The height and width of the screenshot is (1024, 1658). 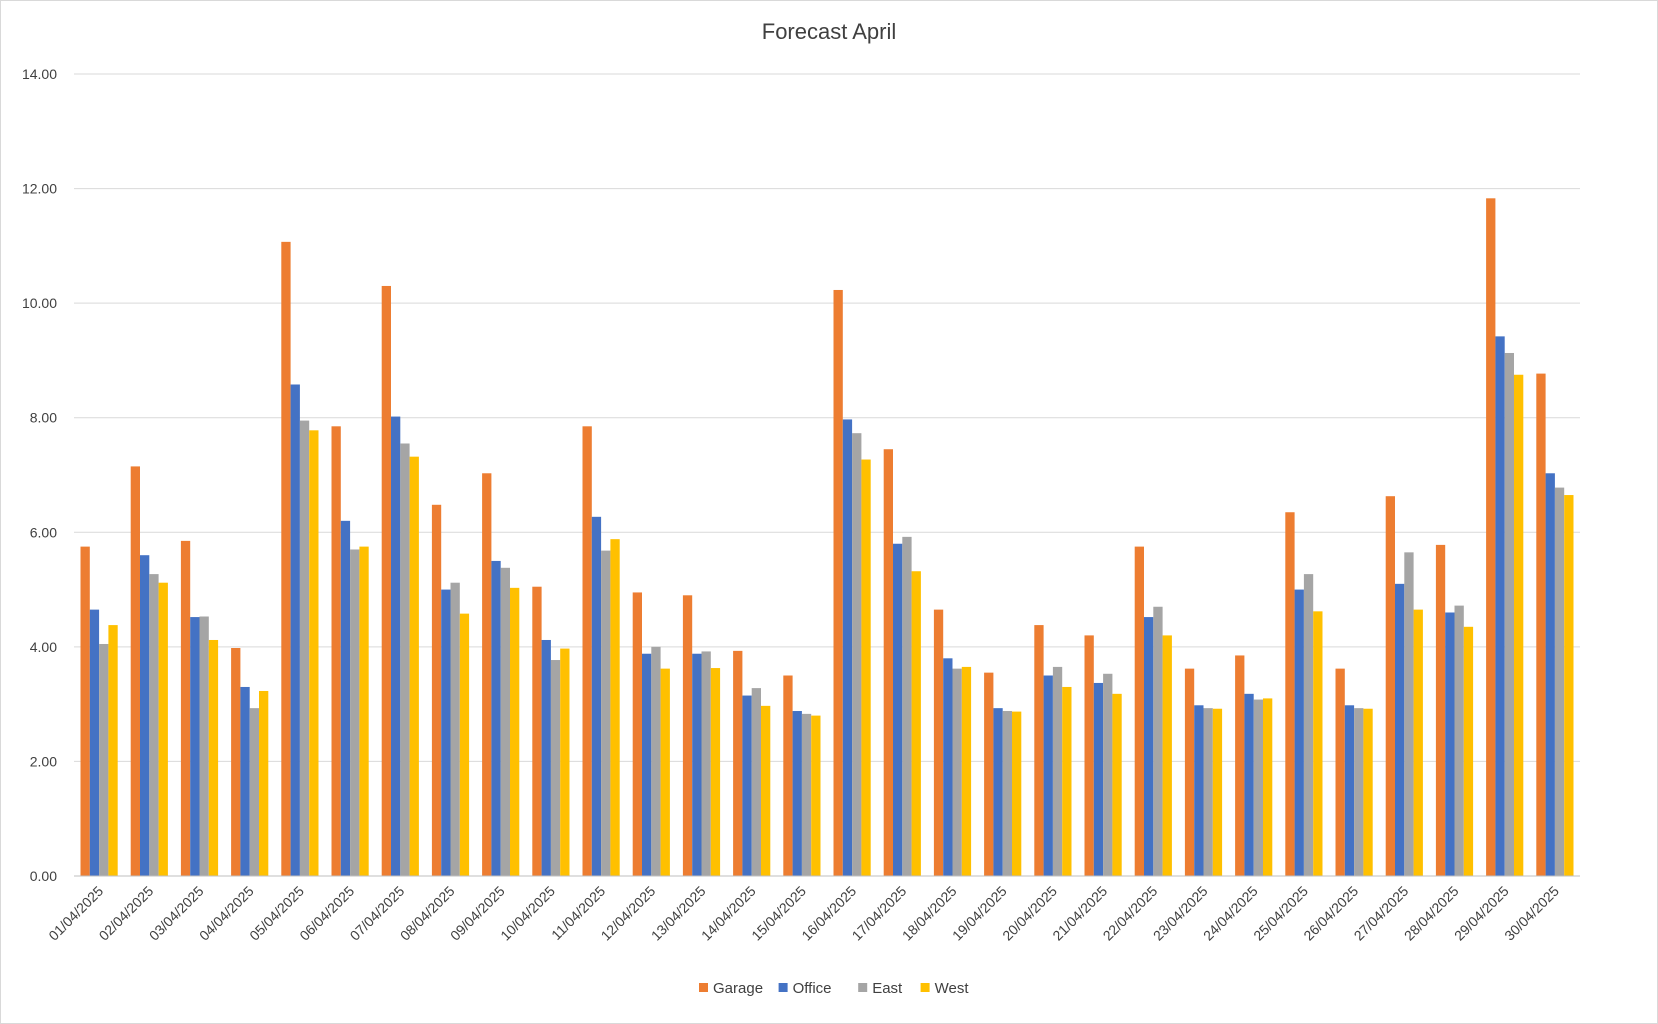 What do you see at coordinates (39, 189) in the screenshot?
I see `y-tick-label: 12.00` at bounding box center [39, 189].